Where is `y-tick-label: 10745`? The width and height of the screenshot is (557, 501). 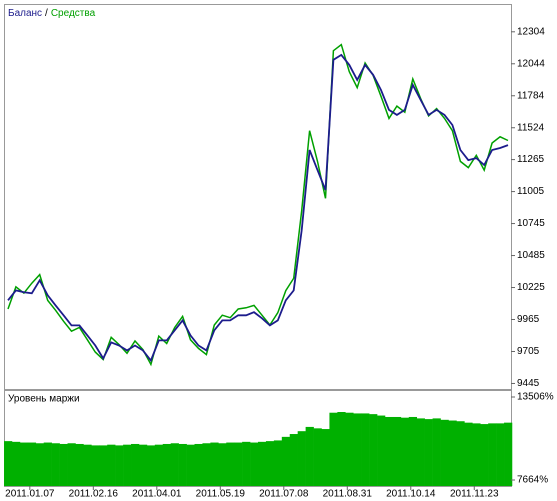 y-tick-label: 10745 is located at coordinates (531, 223).